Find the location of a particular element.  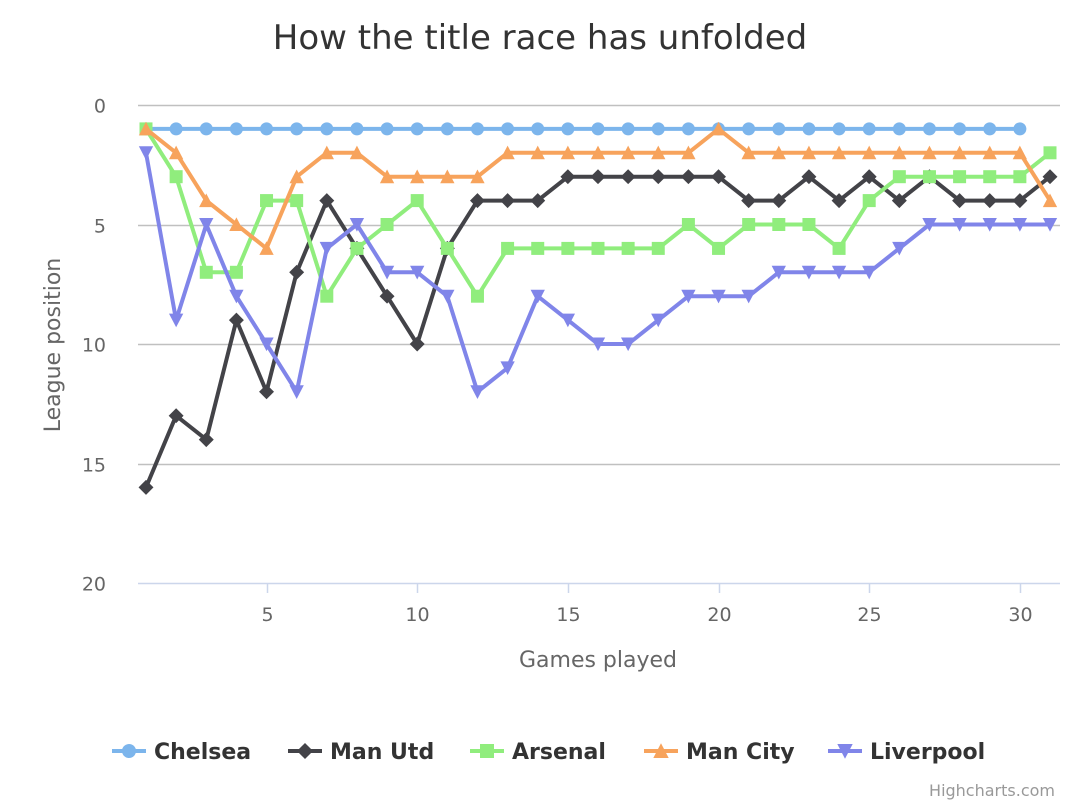

legend-item-chelsea: Chelsea is located at coordinates (181, 752).